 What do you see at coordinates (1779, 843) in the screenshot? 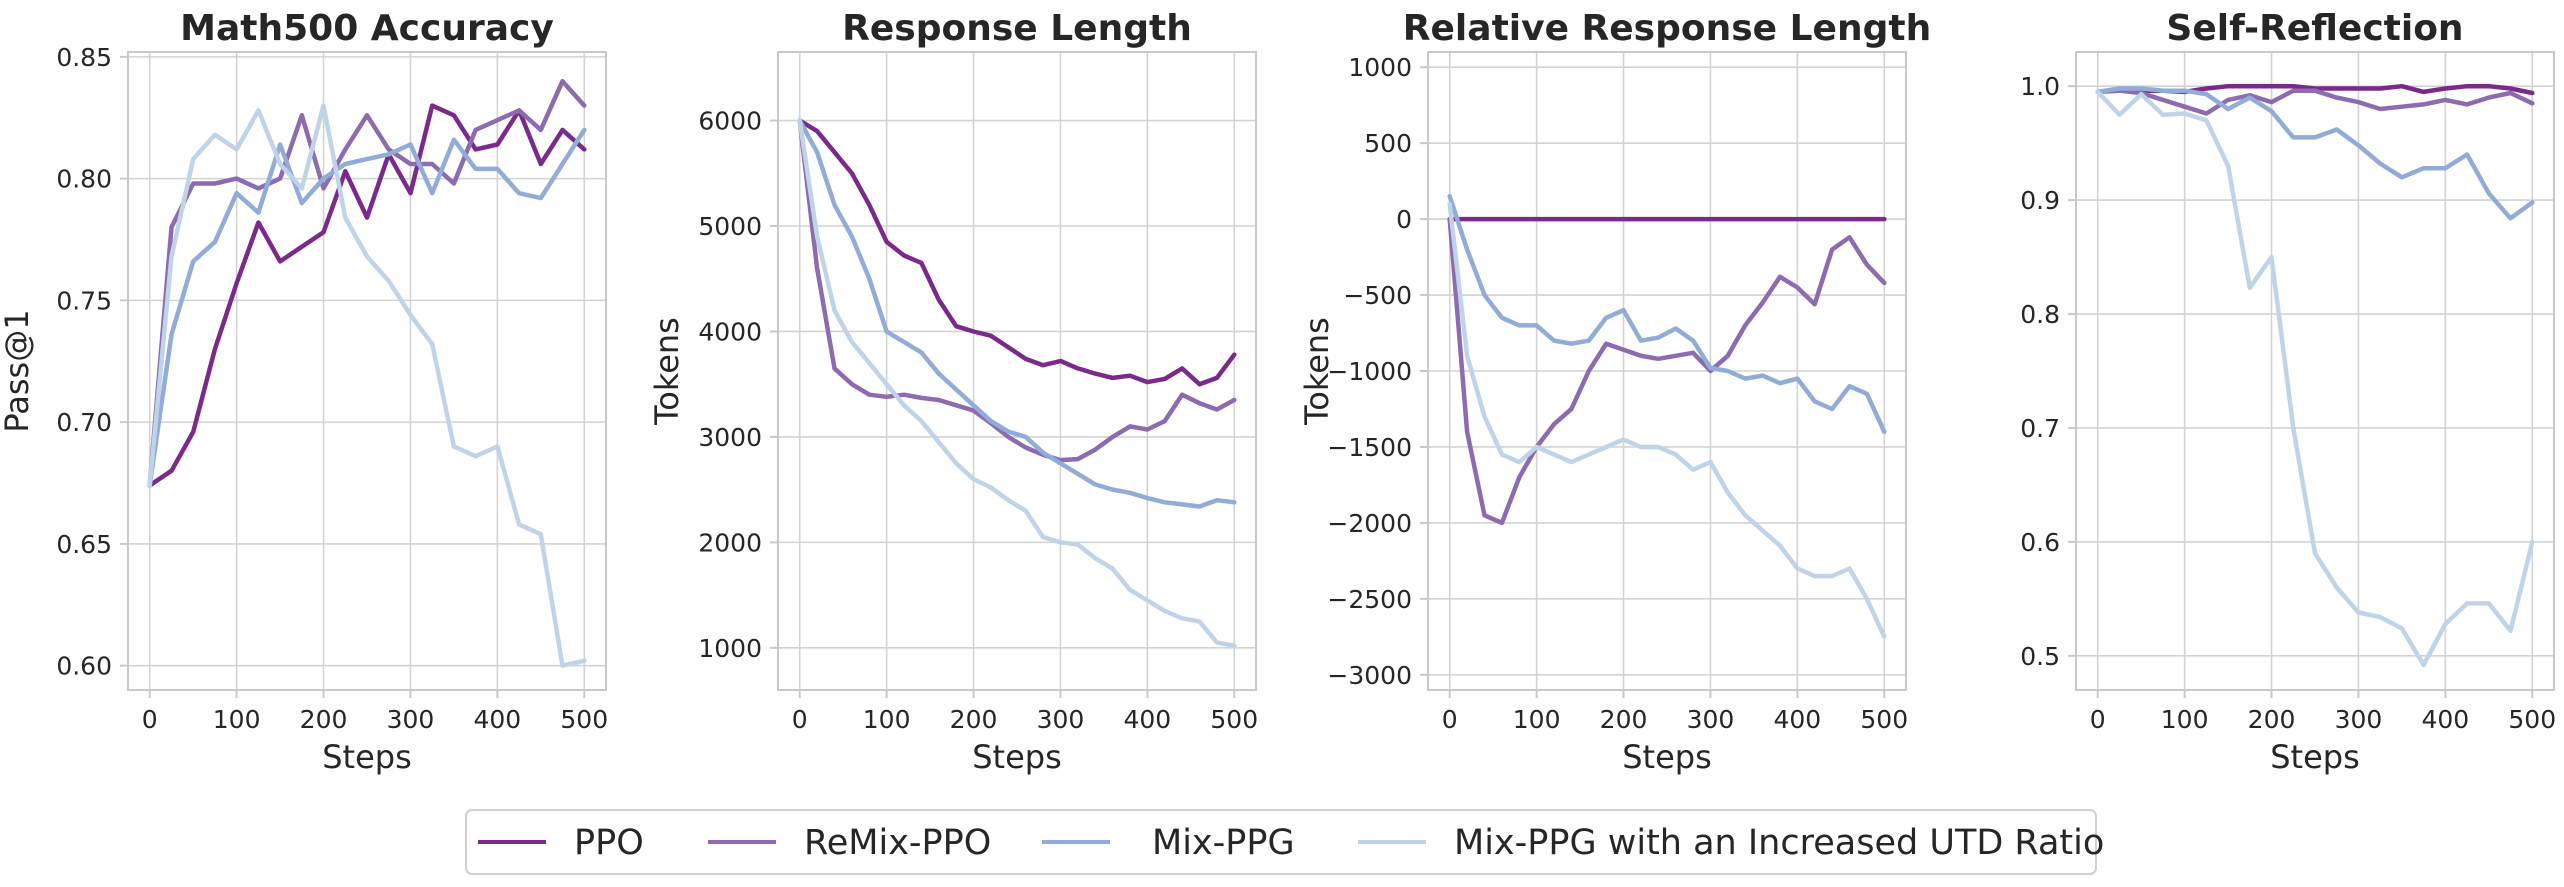
I see `legend-label-mix-ppg-utd: Mix-PPG with an Increased UTD Ratio` at bounding box center [1779, 843].